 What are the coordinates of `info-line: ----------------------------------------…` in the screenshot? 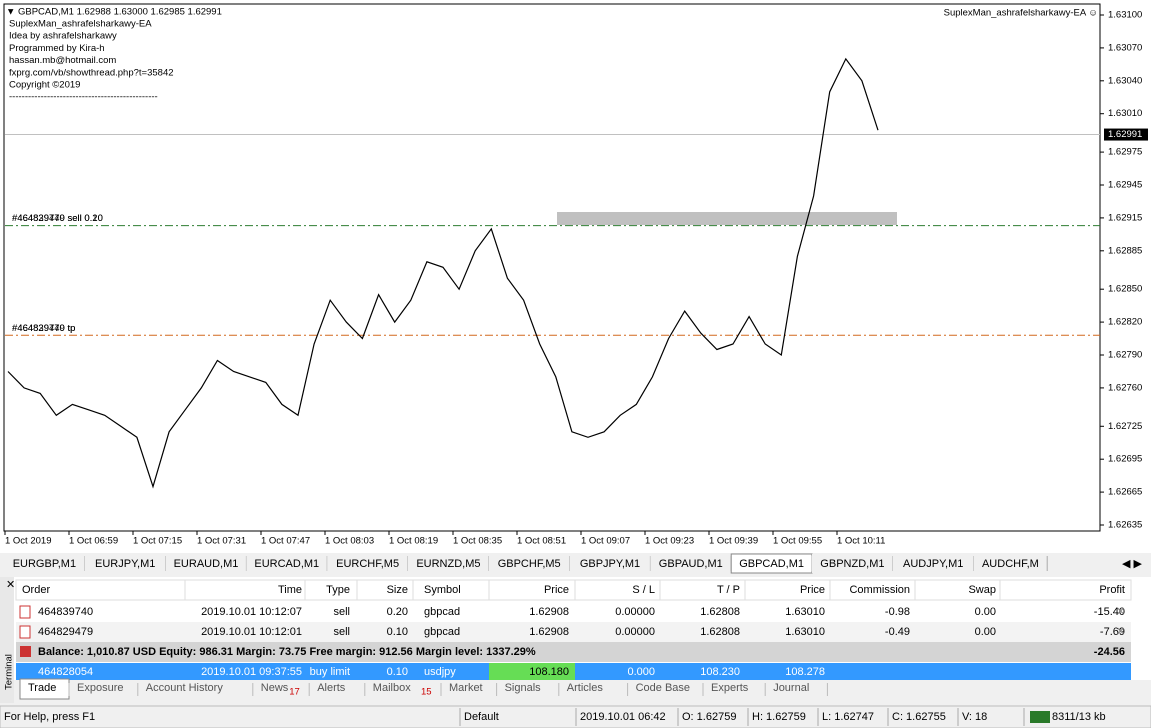 It's located at (83, 97).